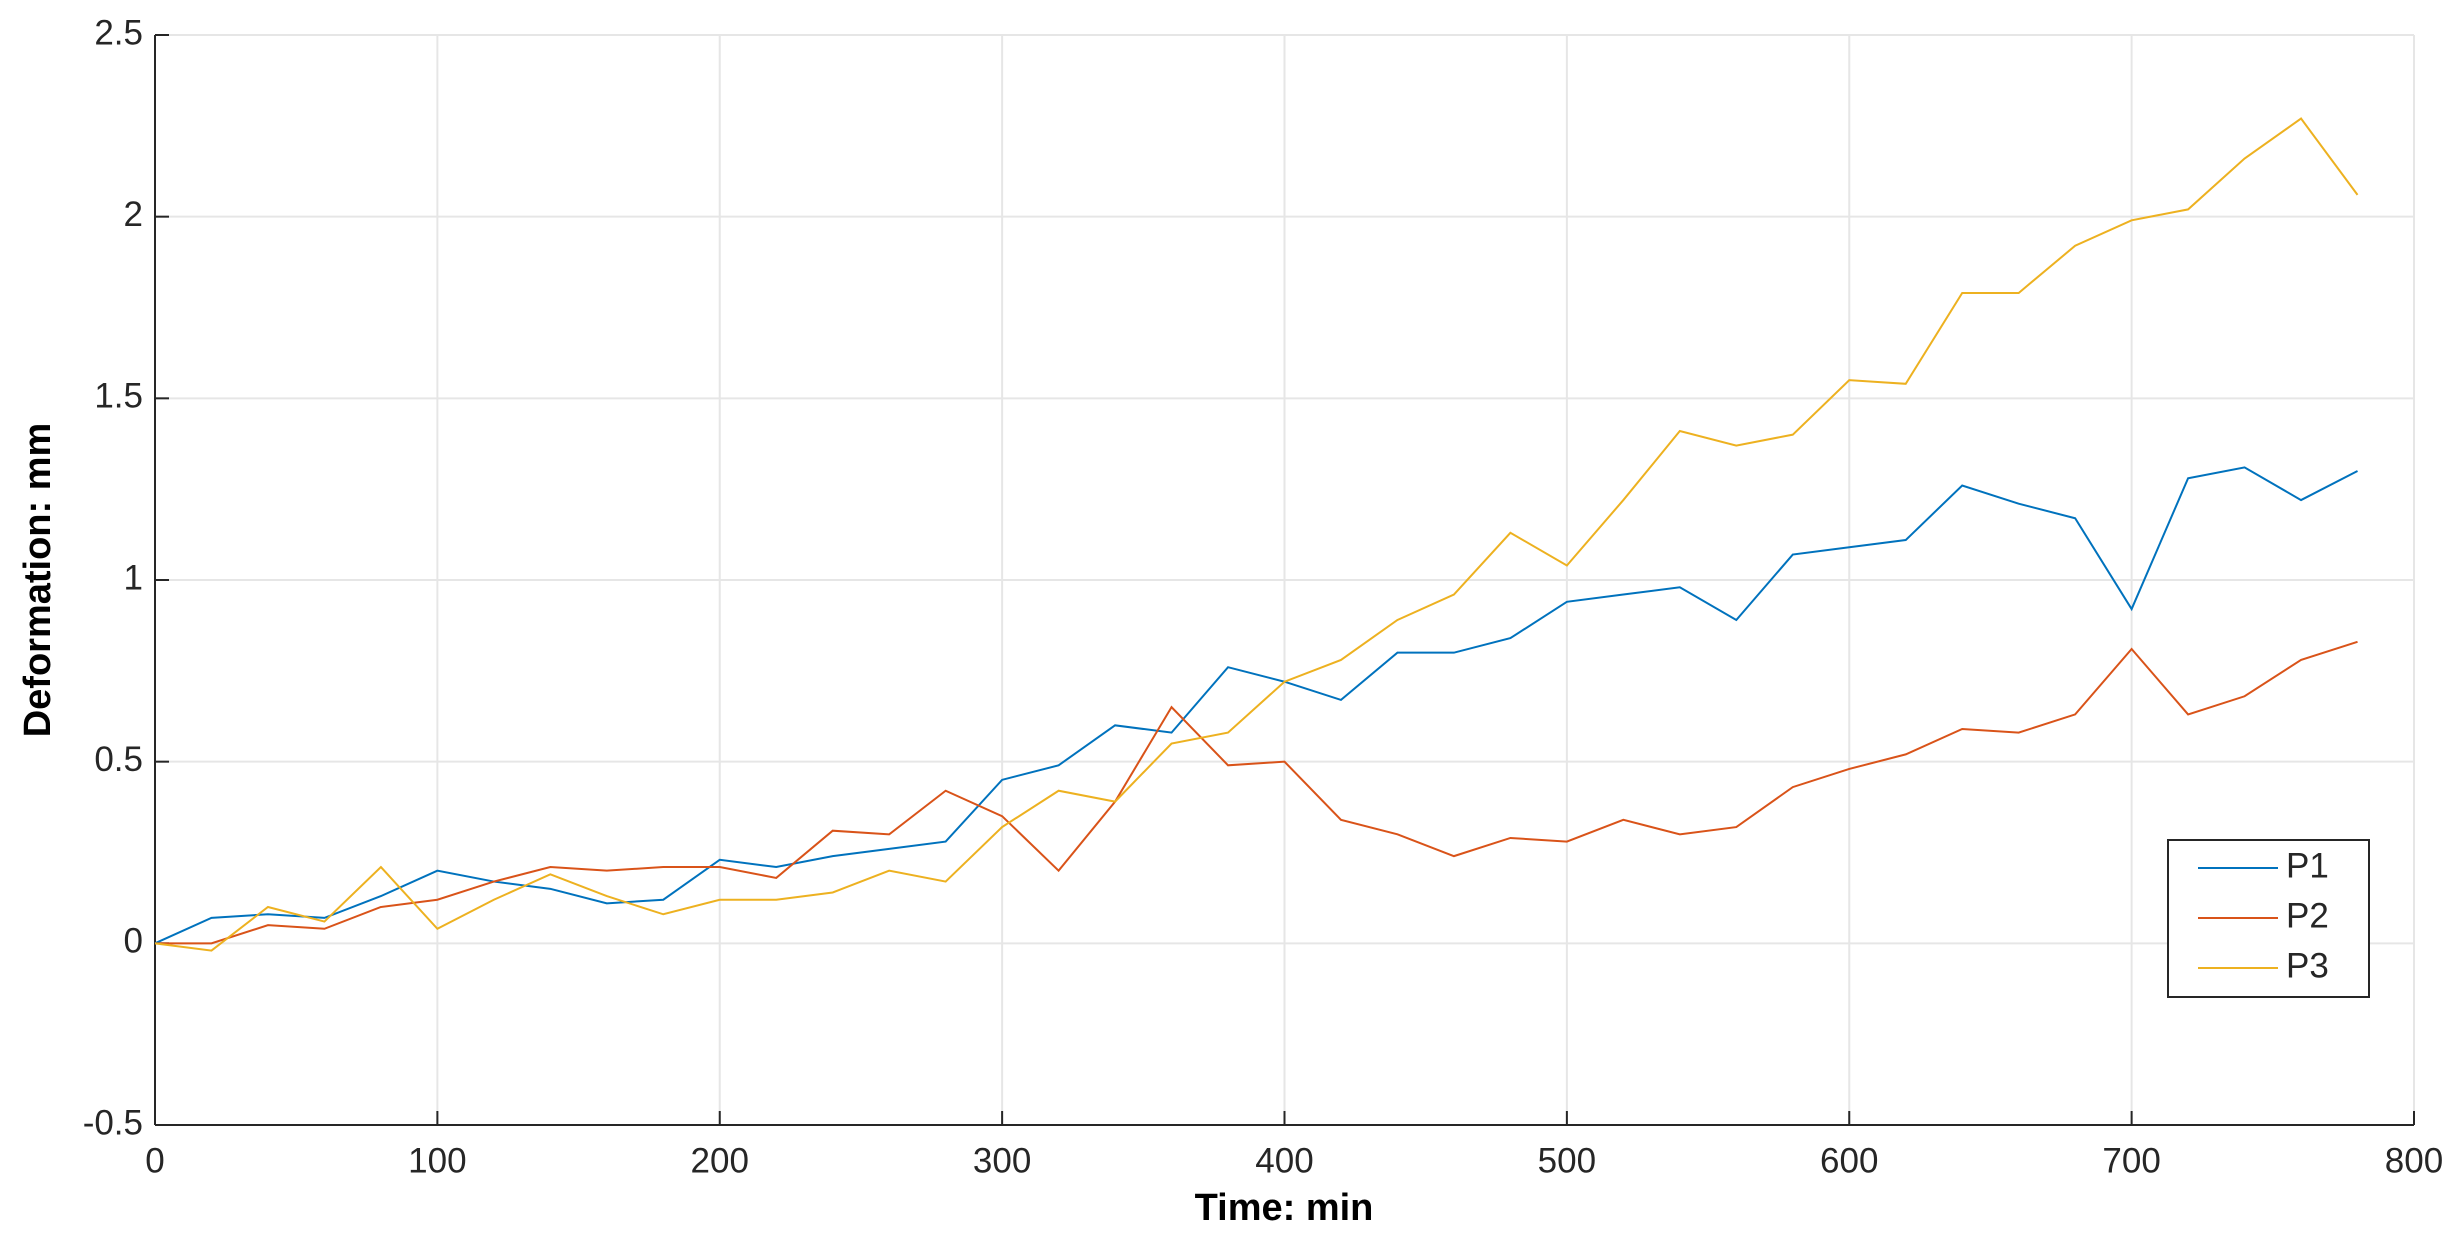 This screenshot has width=2461, height=1249. I want to click on y-tick-label: 1, so click(133, 577).